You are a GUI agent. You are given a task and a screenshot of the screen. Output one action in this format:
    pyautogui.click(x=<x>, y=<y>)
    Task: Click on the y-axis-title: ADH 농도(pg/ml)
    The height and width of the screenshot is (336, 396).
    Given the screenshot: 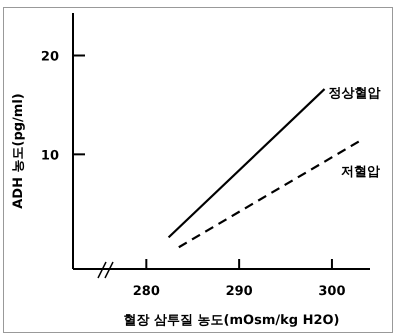 What is the action you would take?
    pyautogui.click(x=18, y=151)
    